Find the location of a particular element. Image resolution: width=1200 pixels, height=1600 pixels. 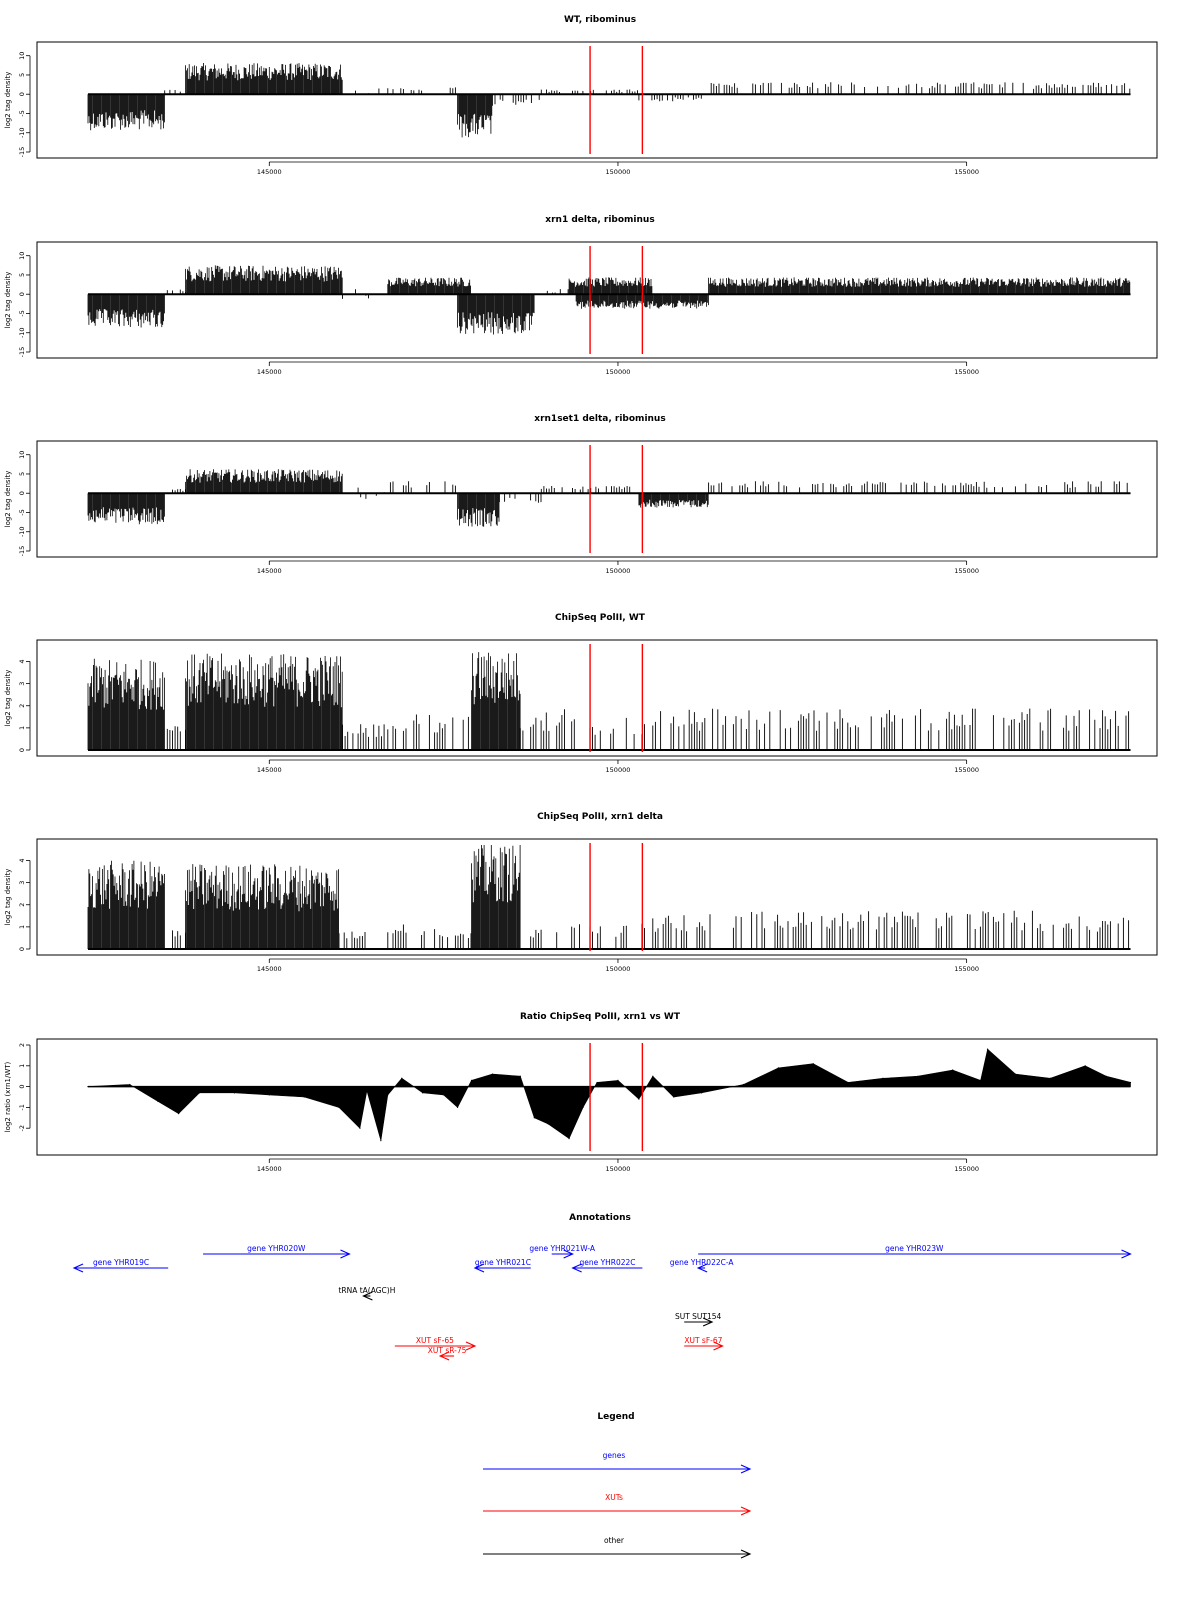

legend-entry-genes: genes is located at coordinates (617, 1462).